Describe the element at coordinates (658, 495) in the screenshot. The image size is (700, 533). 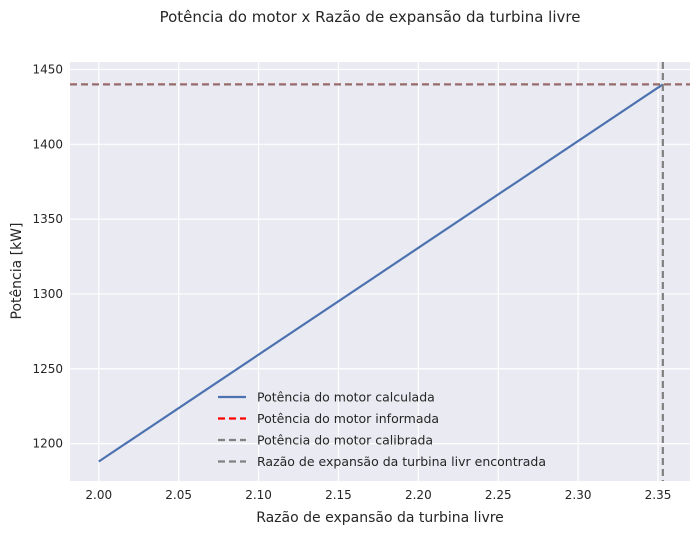
I see `x-tick-label: 2.35` at that location.